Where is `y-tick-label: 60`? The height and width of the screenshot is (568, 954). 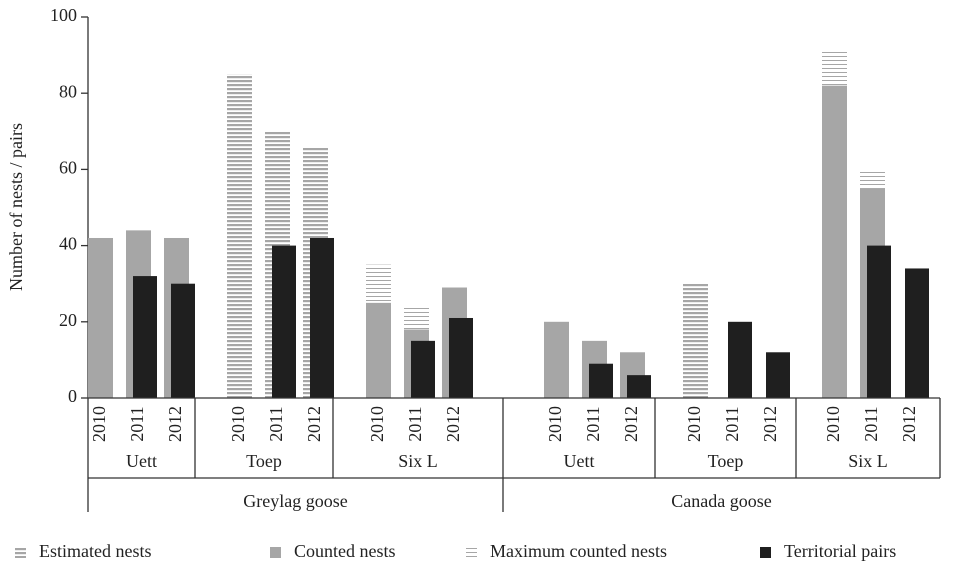 y-tick-label: 60 is located at coordinates (68, 168).